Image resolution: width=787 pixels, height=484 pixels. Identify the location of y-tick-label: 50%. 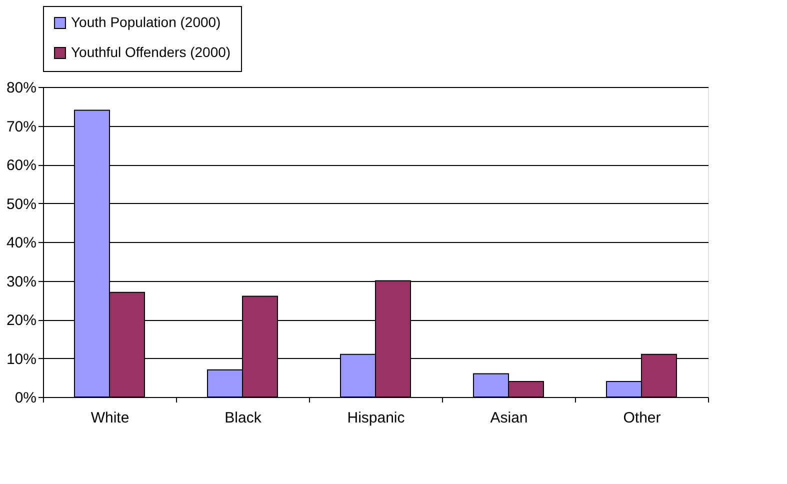
(21, 204).